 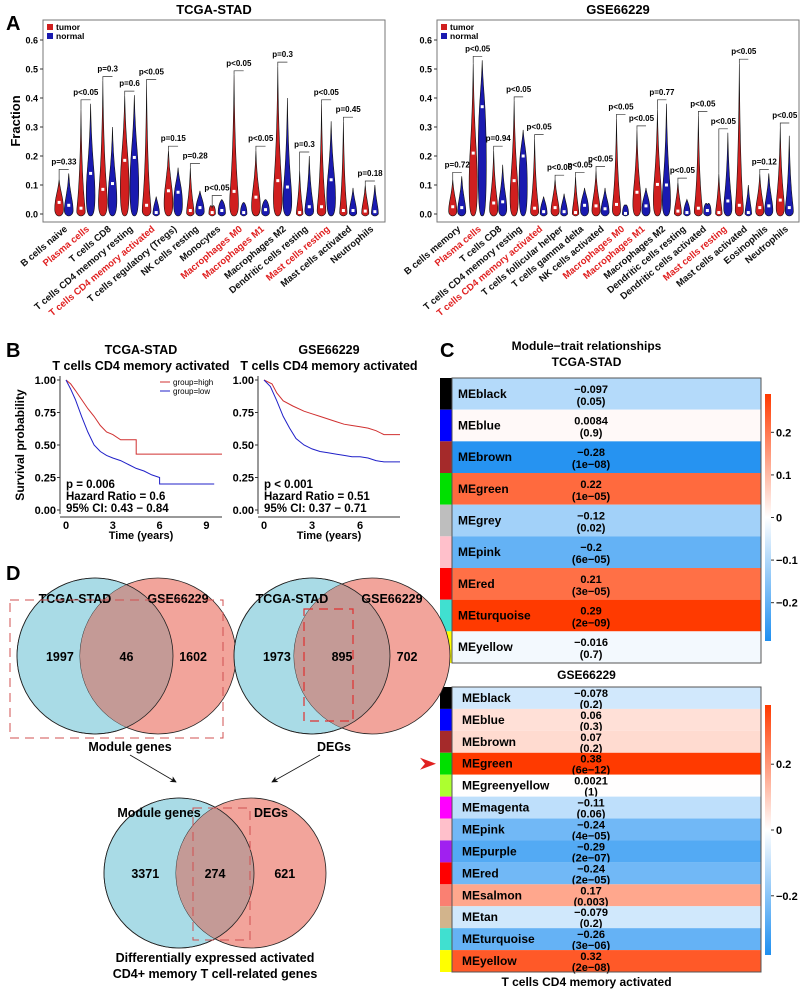 I want to click on module-label: MEsalmon, so click(x=492, y=895).